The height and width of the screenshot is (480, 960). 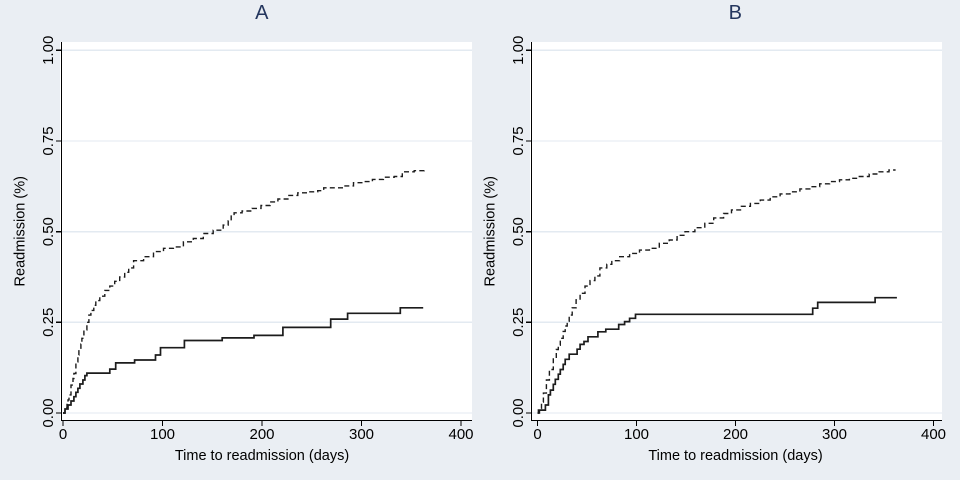 I want to click on panel-b-title: B, so click(x=735, y=13).